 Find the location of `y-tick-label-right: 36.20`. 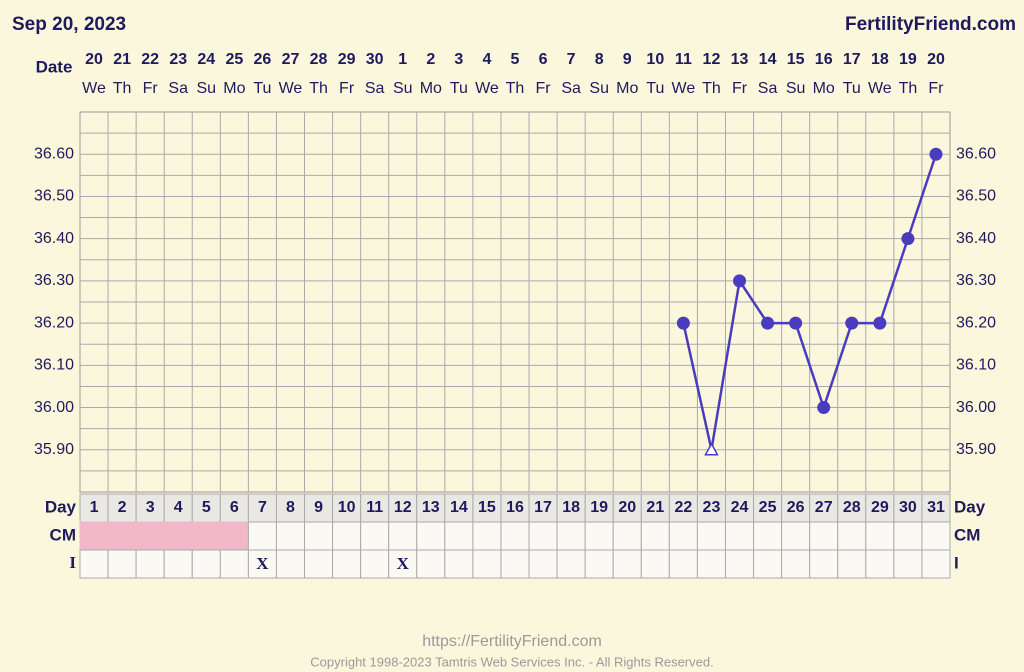

y-tick-label-right: 36.20 is located at coordinates (976, 322).